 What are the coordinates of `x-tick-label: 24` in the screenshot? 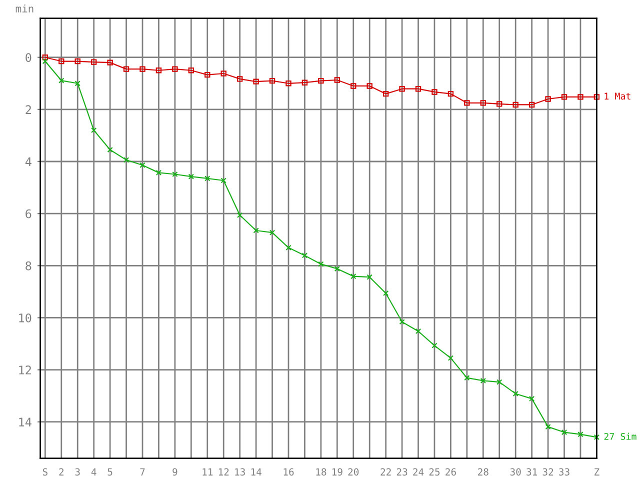 It's located at (418, 472).